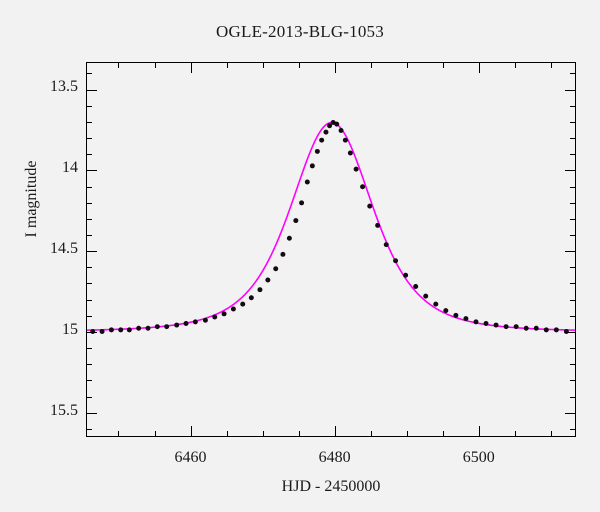  What do you see at coordinates (70, 329) in the screenshot?
I see `y-tick-label: 15` at bounding box center [70, 329].